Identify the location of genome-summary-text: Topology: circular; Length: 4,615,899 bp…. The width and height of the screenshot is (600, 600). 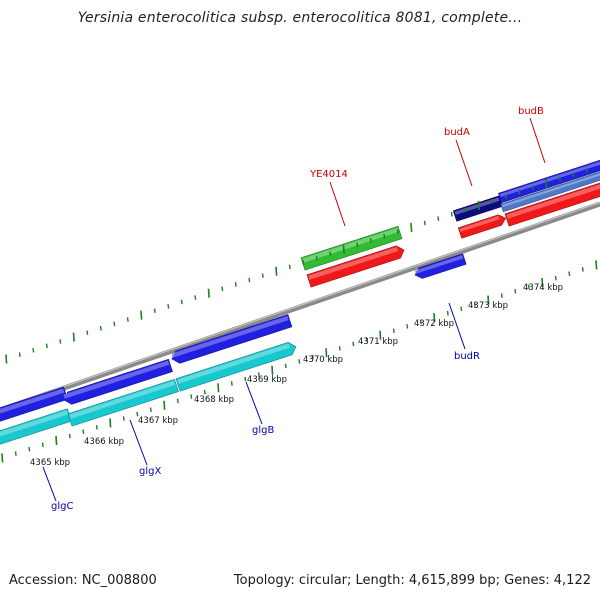
(412, 580).